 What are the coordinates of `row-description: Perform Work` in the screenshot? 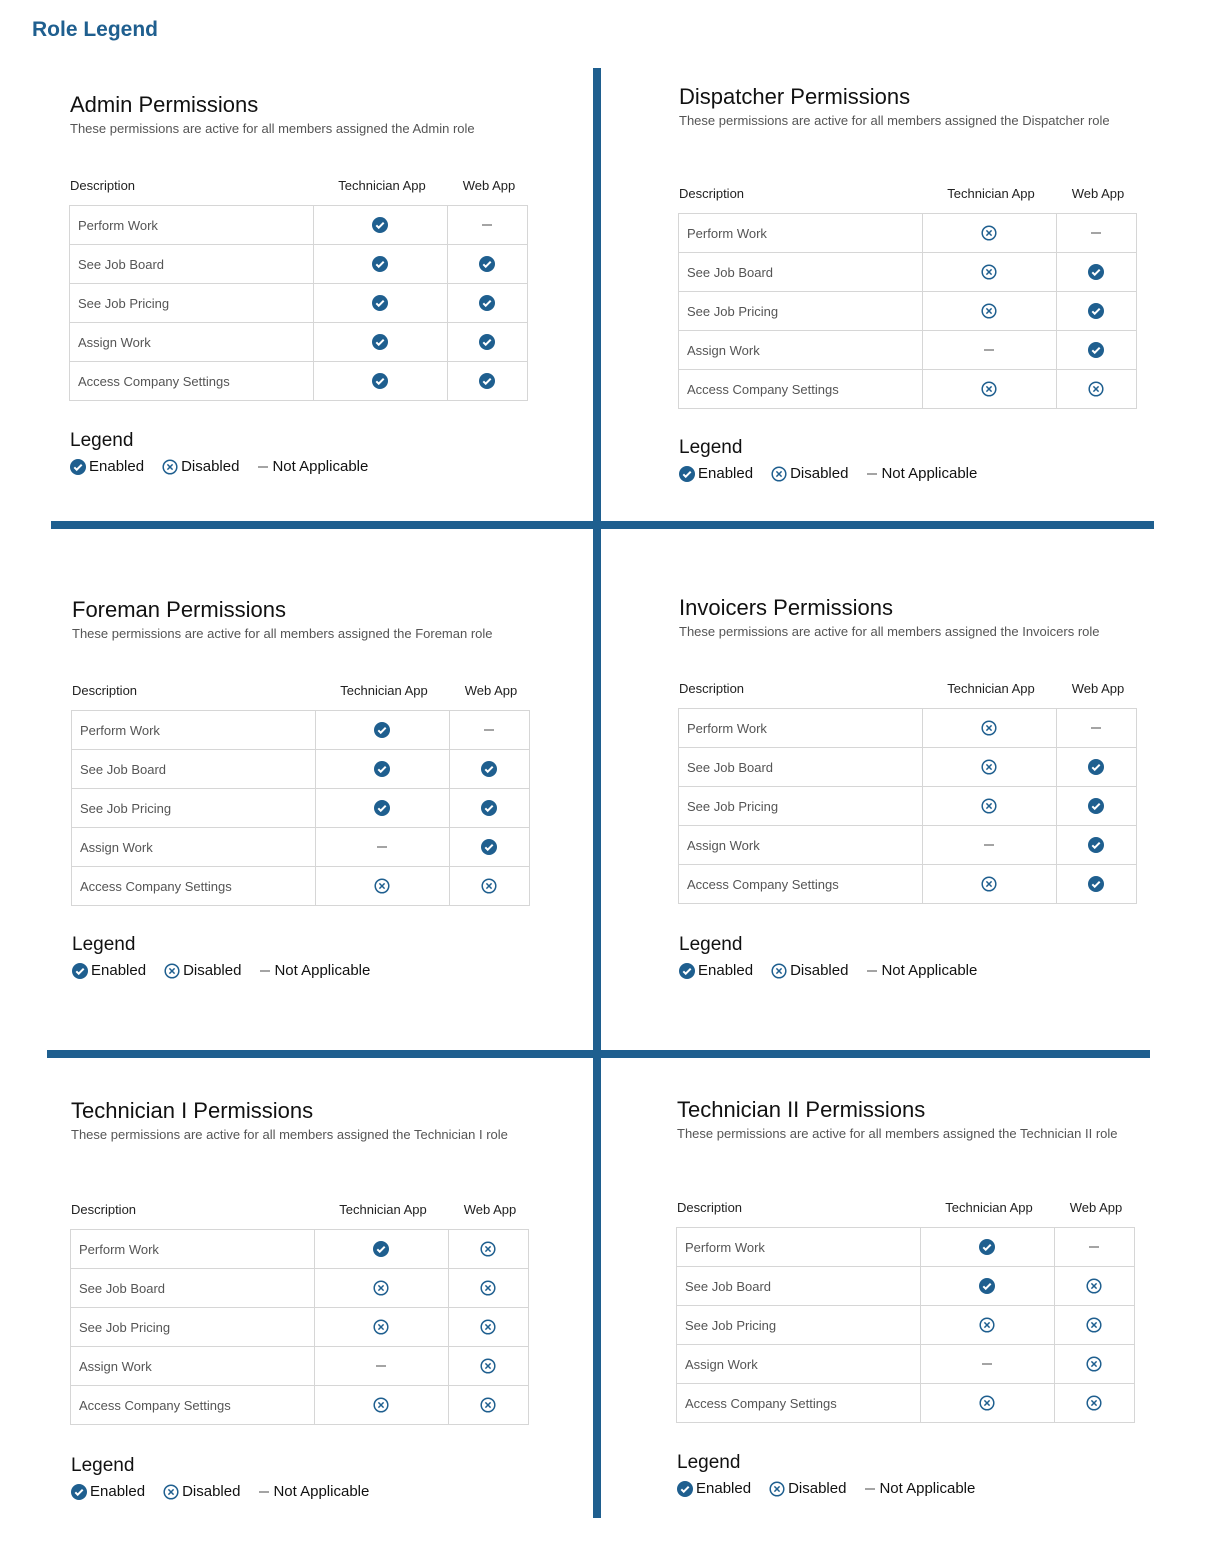 It's located at (800, 728).